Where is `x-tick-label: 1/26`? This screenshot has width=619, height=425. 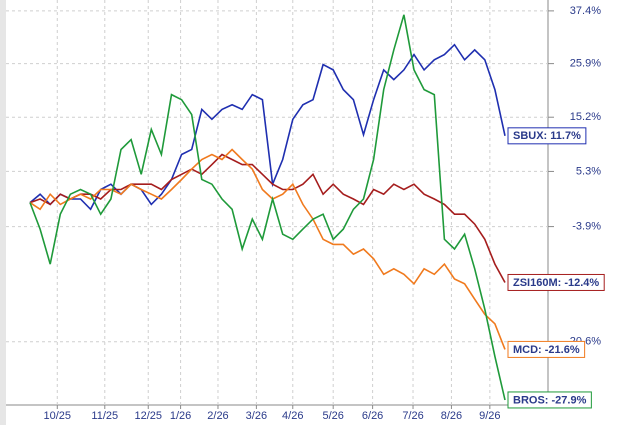
x-tick-label: 1/26 is located at coordinates (180, 416).